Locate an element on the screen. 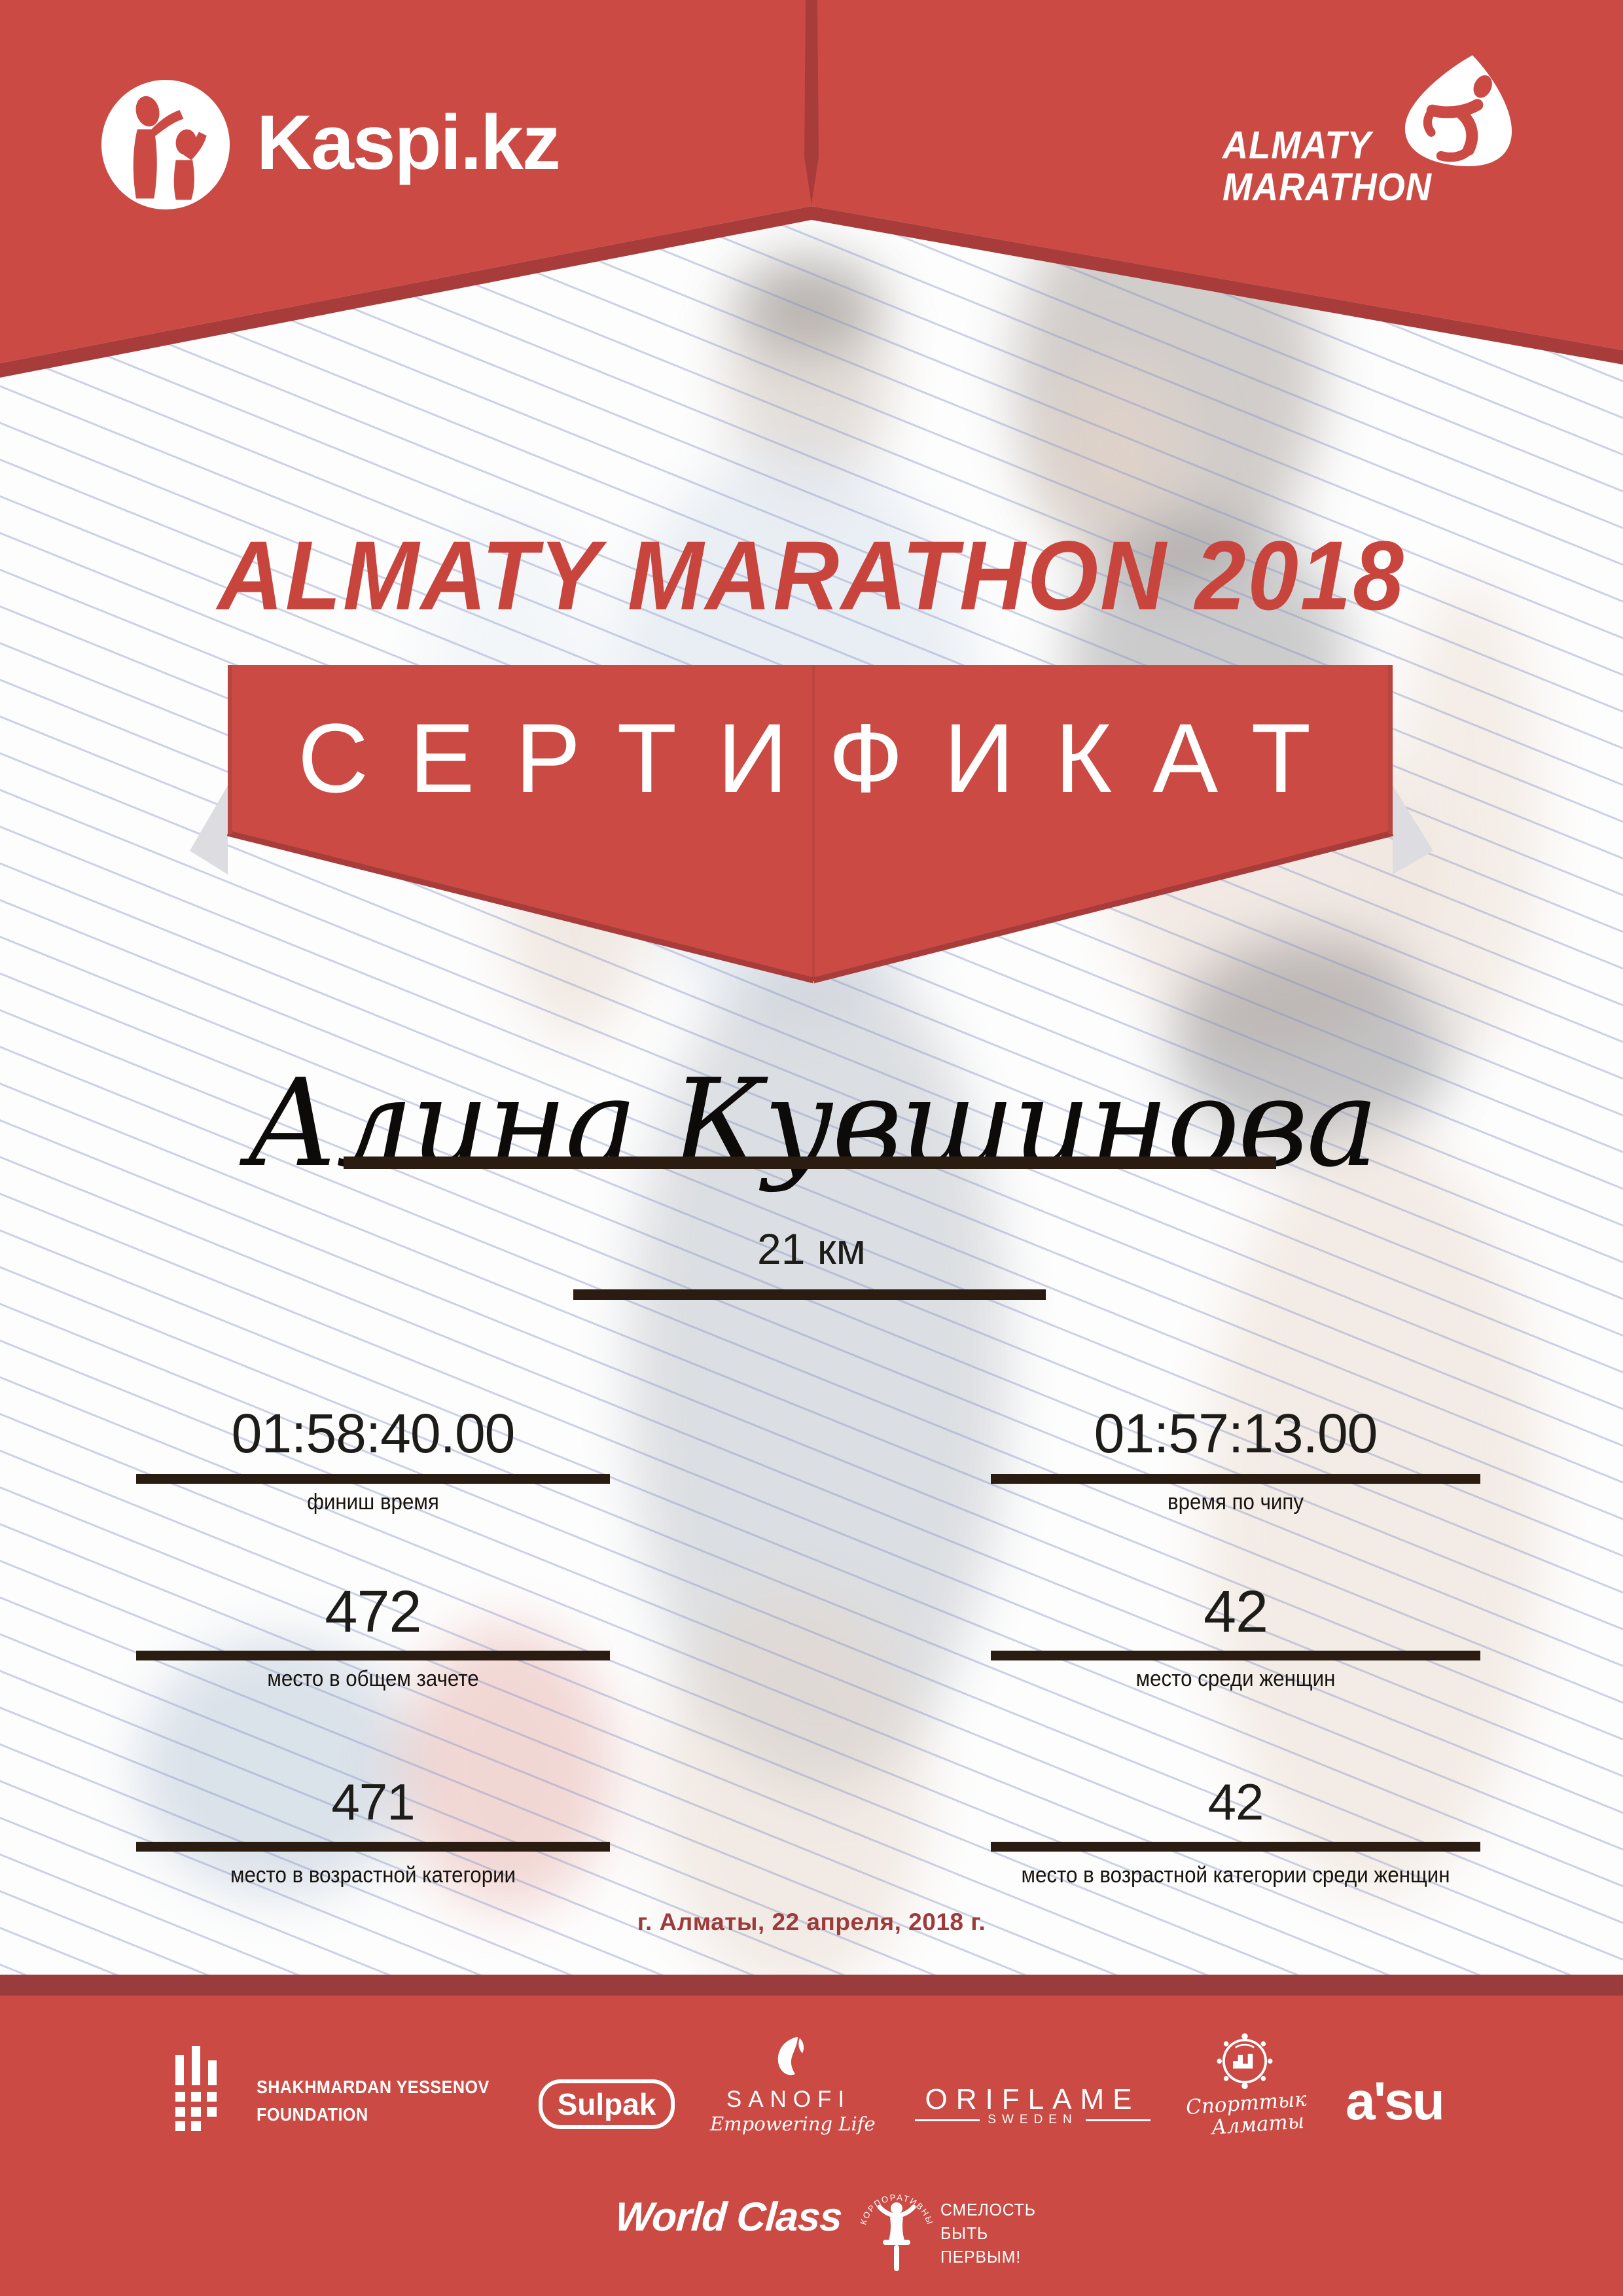  yessenov-line2: FOUNDATION is located at coordinates (312, 2114).